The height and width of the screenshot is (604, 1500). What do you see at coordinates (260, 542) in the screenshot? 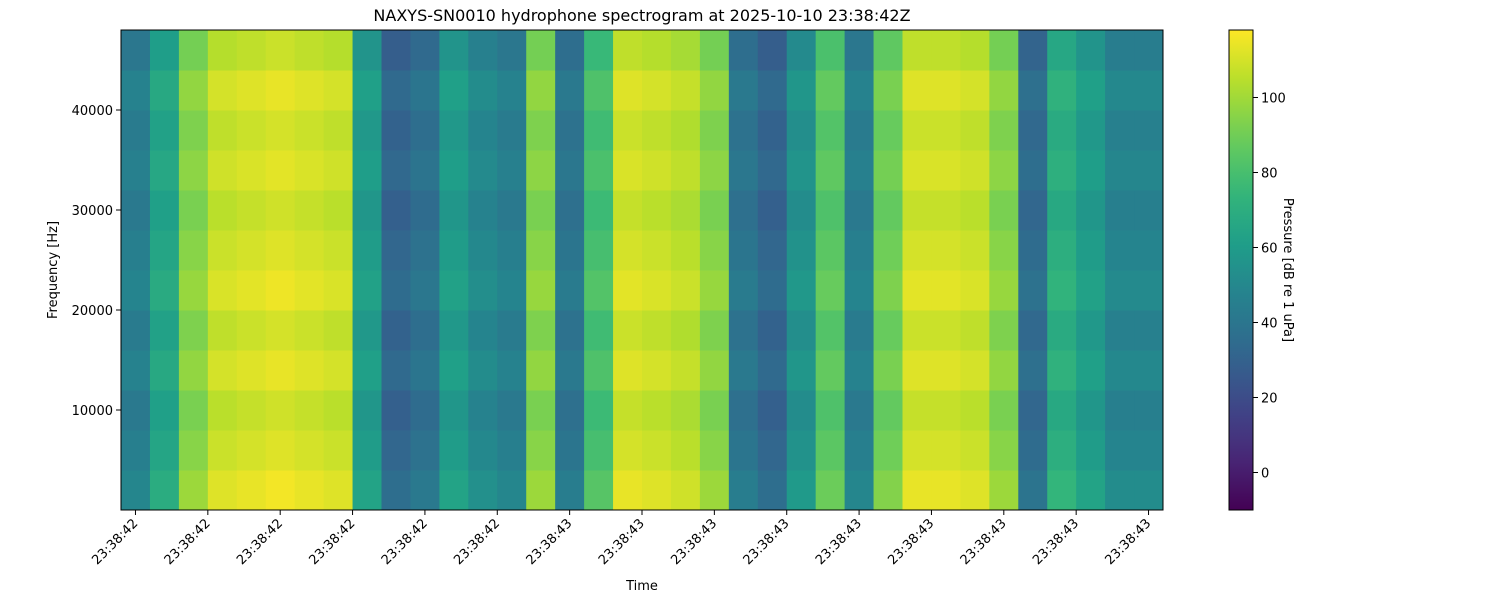
I see `x-tick-label: 23:38:42` at bounding box center [260, 542].